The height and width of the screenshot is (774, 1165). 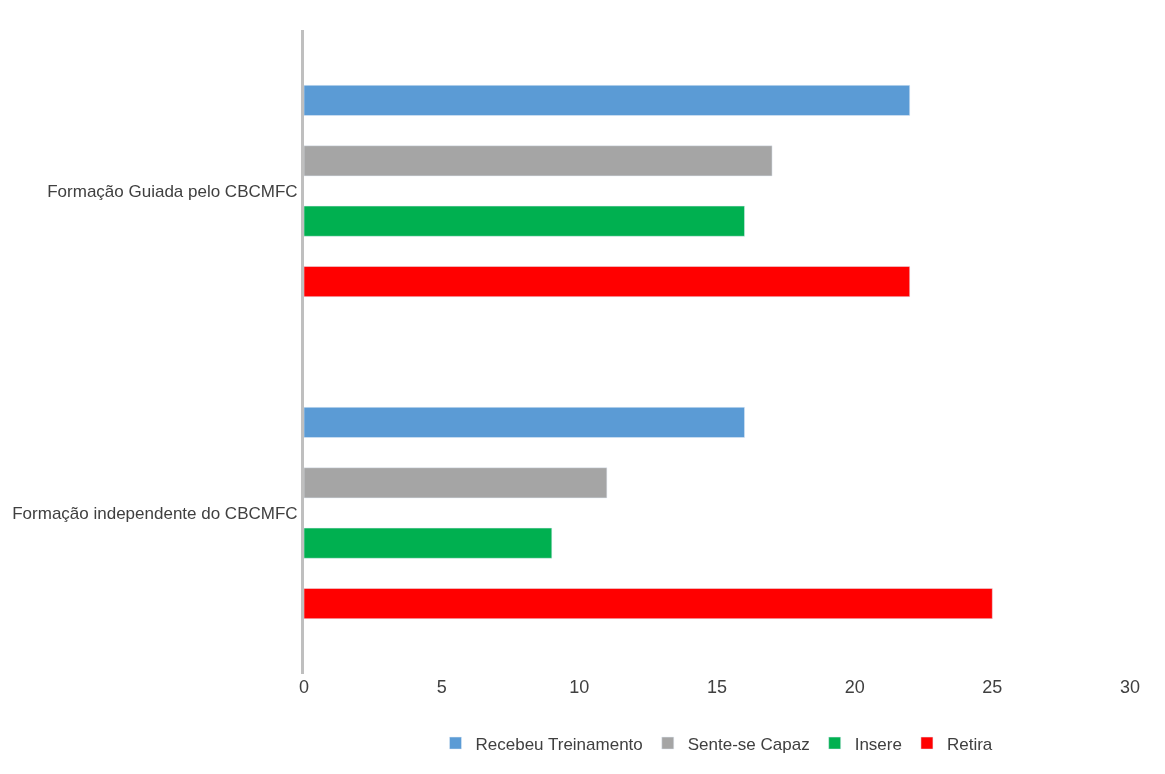 What do you see at coordinates (1130, 687) in the screenshot?
I see `x-tick-label: 30` at bounding box center [1130, 687].